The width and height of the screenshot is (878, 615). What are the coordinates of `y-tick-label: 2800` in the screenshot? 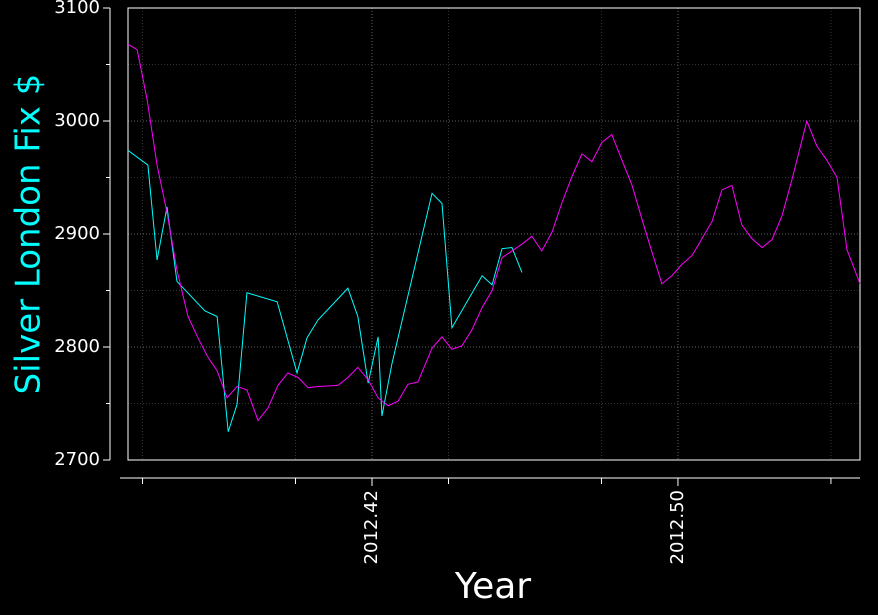 It's located at (77, 346).